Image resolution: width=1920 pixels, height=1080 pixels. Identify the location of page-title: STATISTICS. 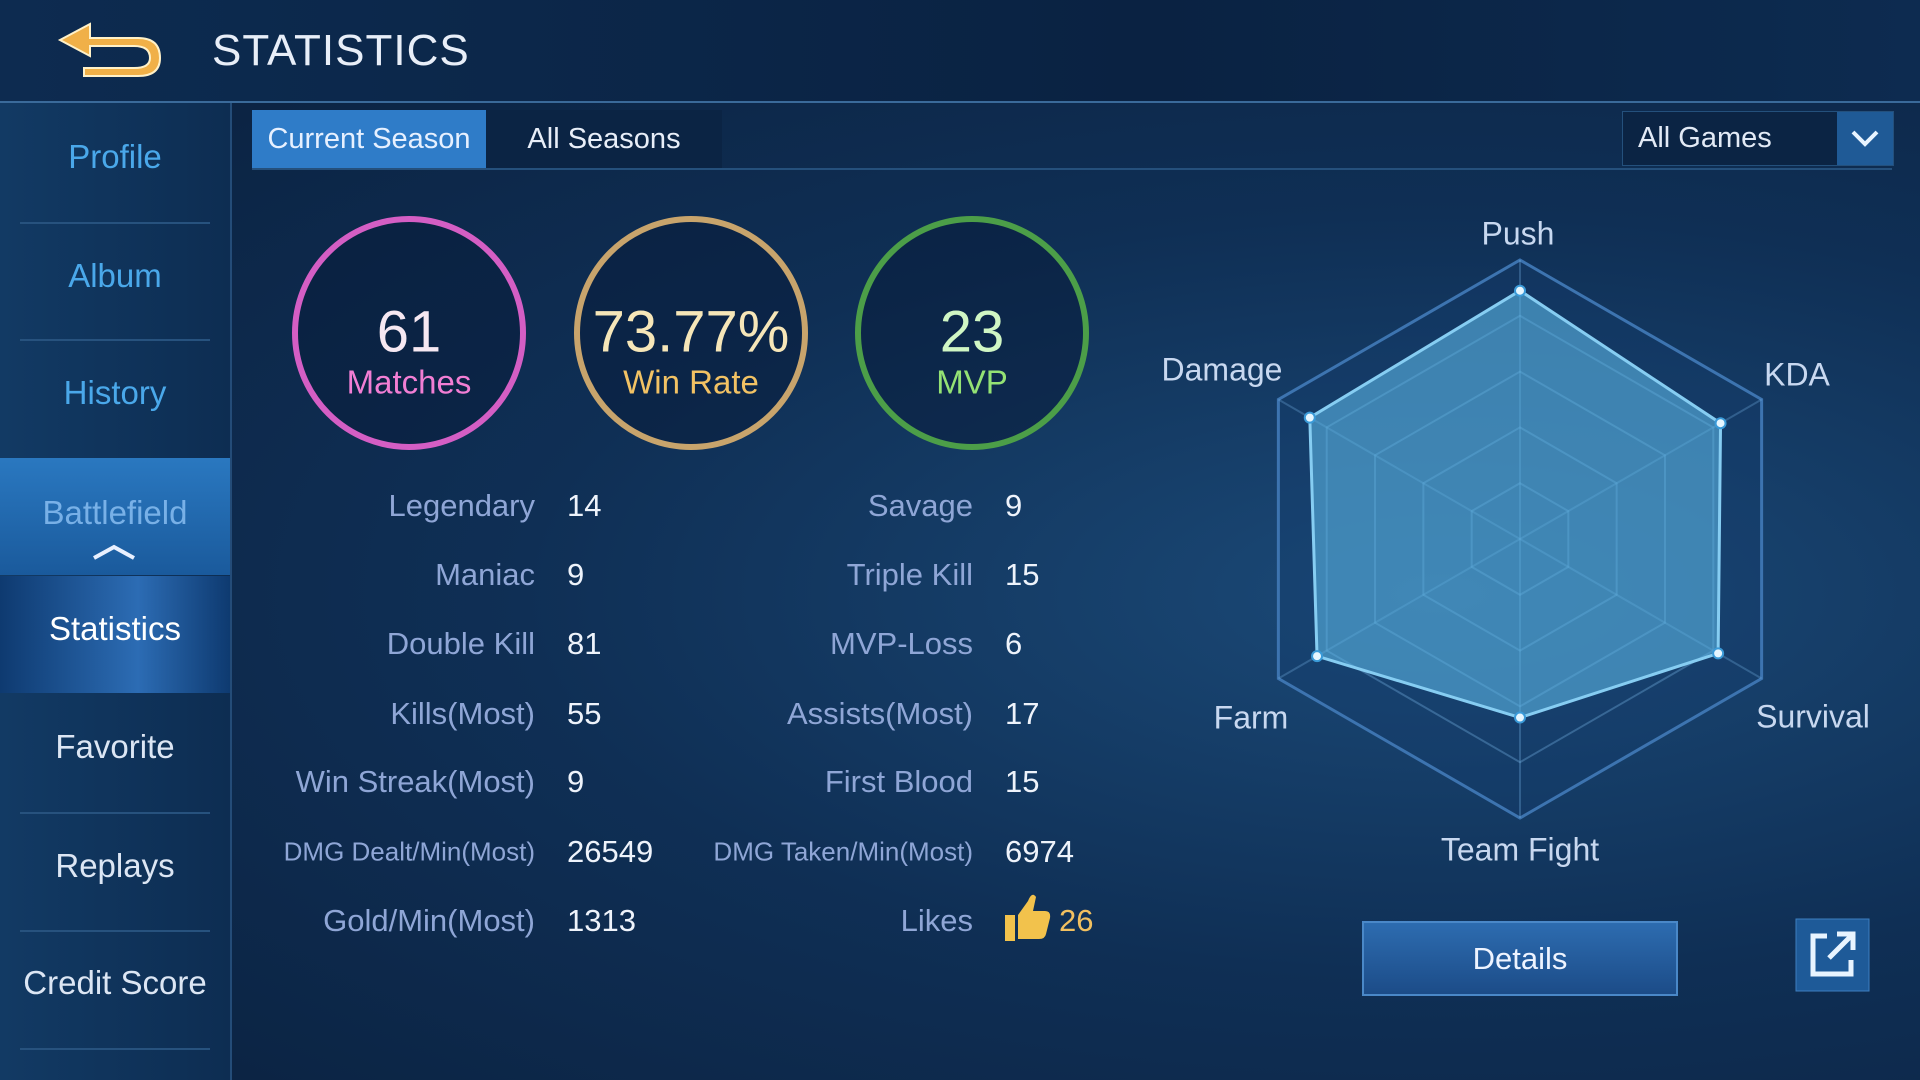
(341, 50).